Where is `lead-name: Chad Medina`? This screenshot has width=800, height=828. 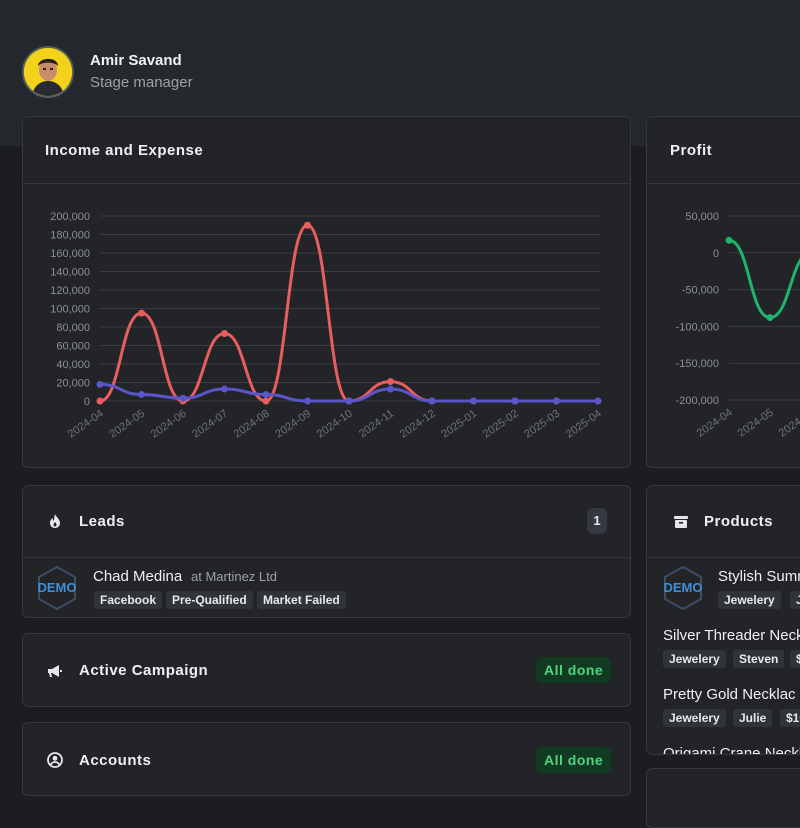
lead-name: Chad Medina is located at coordinates (138, 576).